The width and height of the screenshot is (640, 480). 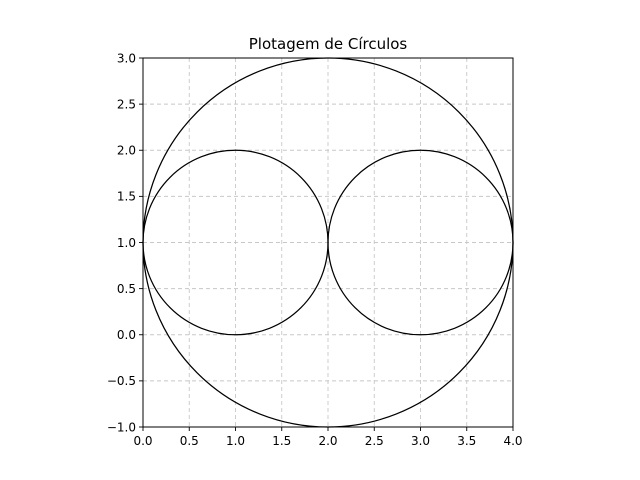 I want to click on y-tick-label: 1.0, so click(x=126, y=243).